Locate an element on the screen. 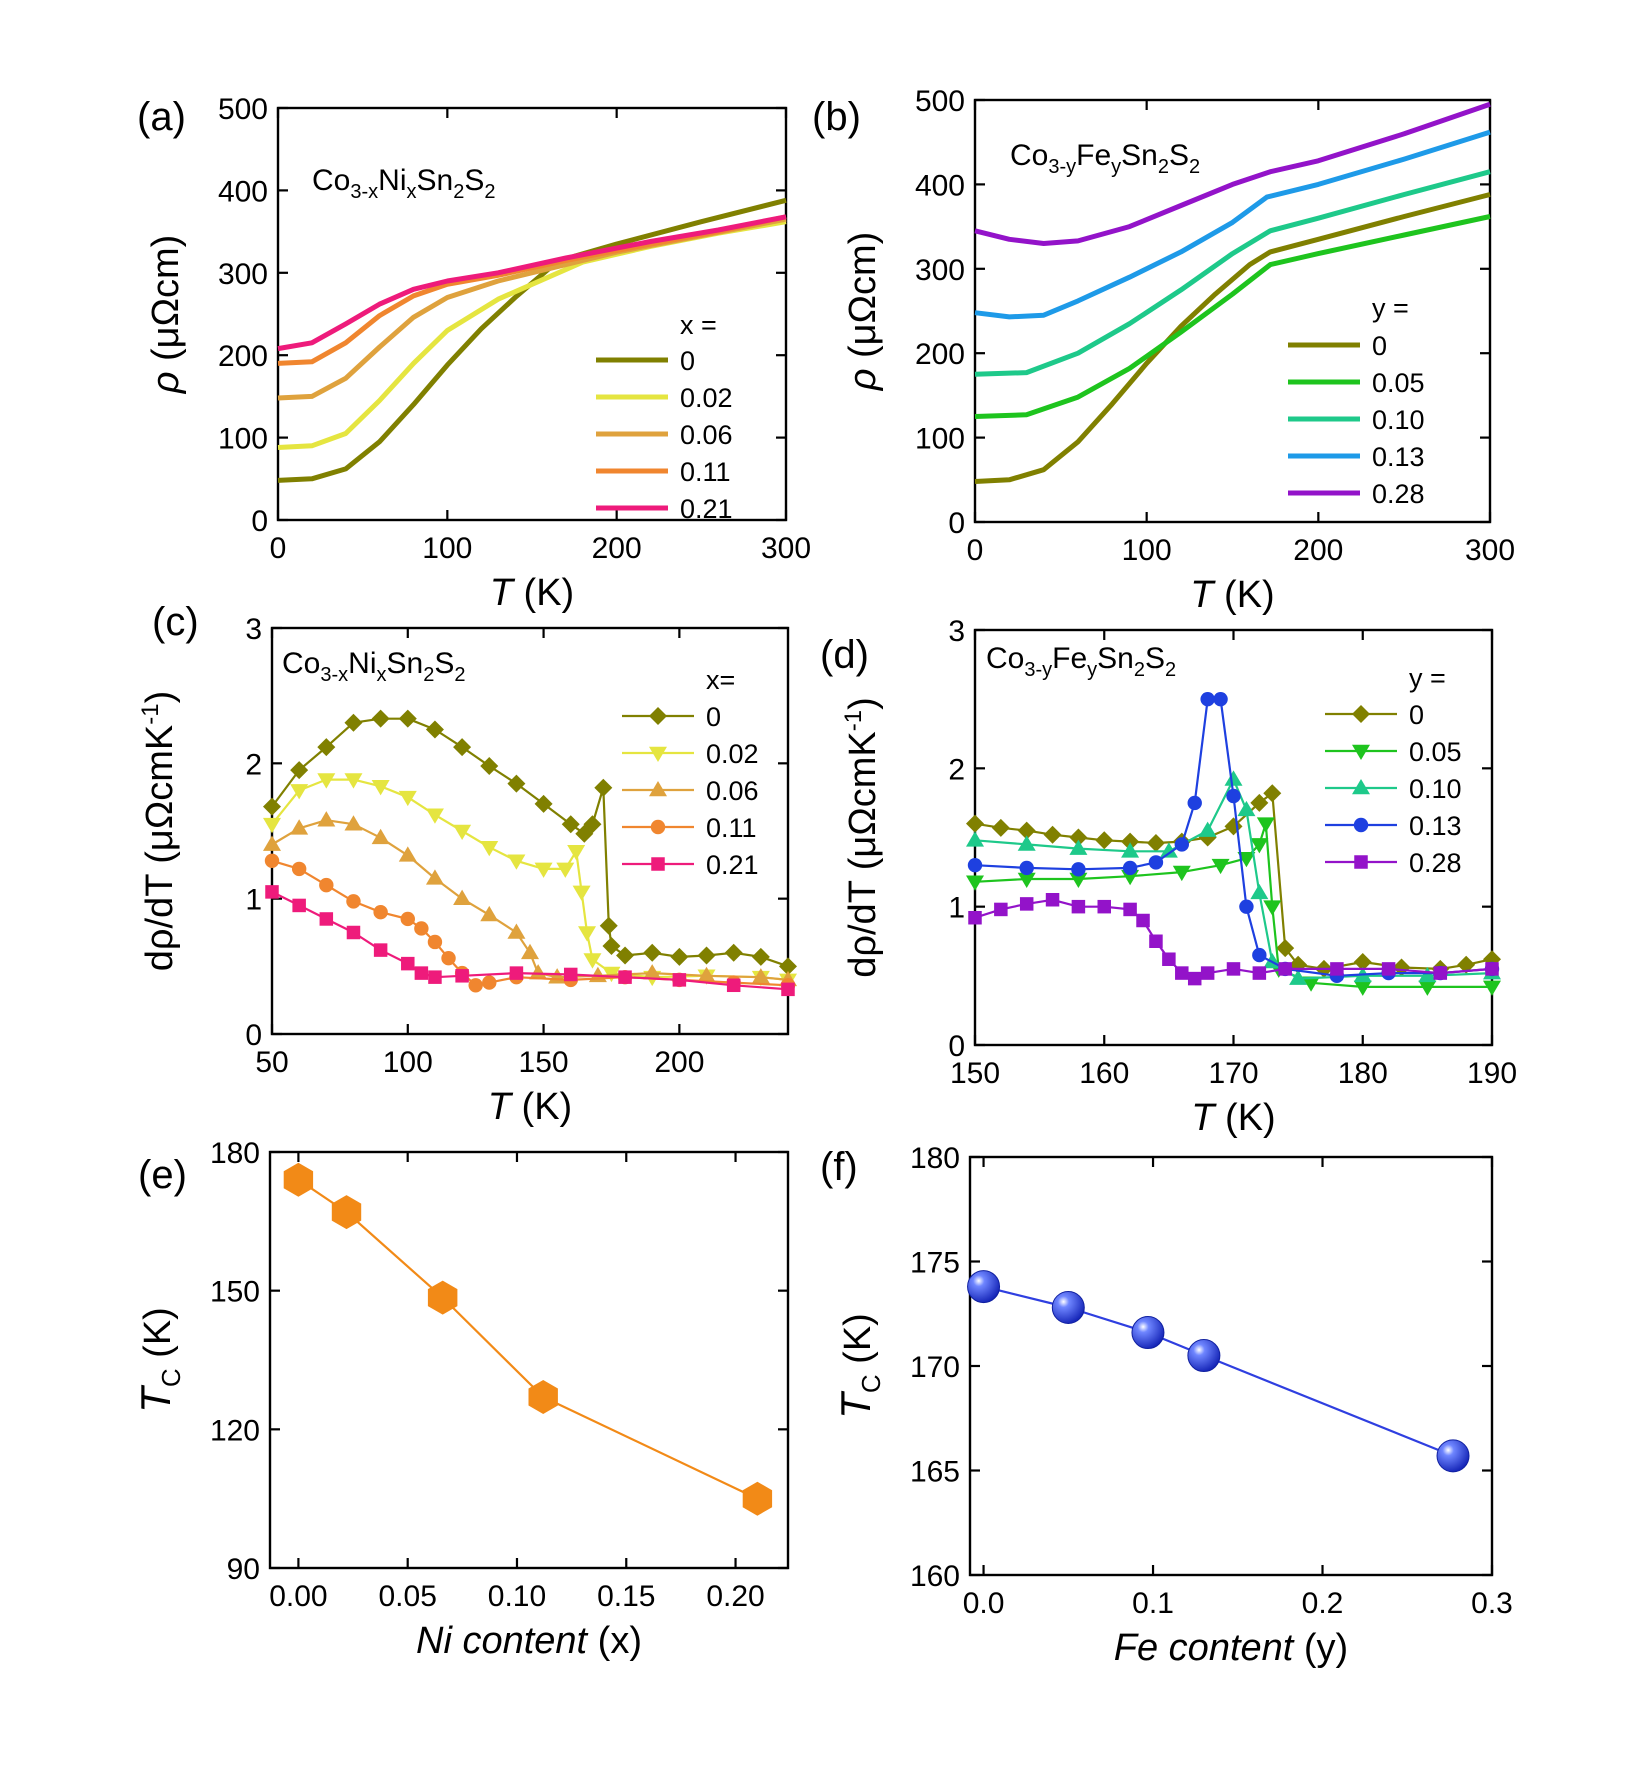 This screenshot has width=1652, height=1768. y-tick-label: 3 is located at coordinates (956, 631).